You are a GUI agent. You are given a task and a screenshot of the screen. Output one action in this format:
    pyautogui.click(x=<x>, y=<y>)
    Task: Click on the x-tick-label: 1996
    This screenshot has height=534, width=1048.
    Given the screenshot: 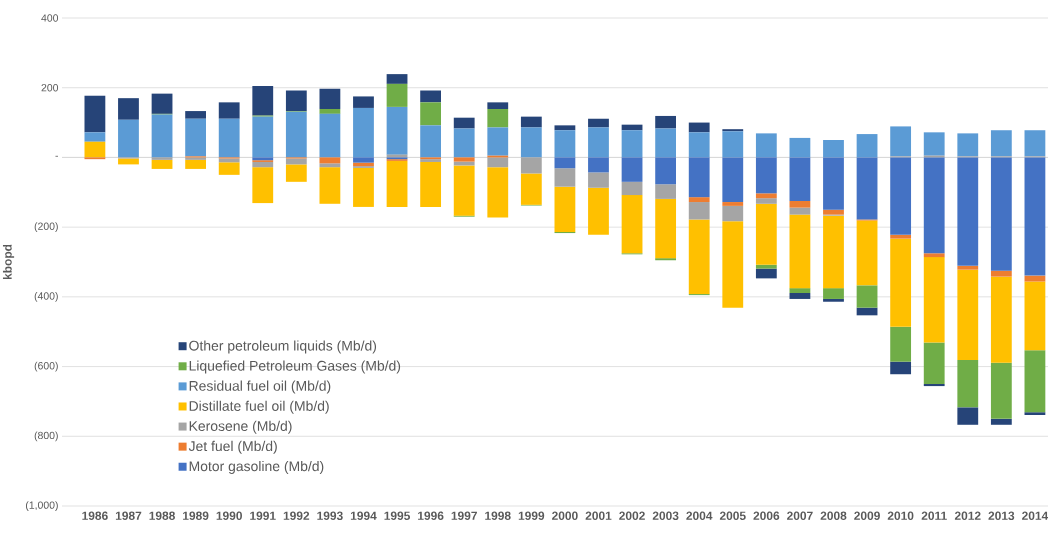 What is the action you would take?
    pyautogui.click(x=431, y=515)
    